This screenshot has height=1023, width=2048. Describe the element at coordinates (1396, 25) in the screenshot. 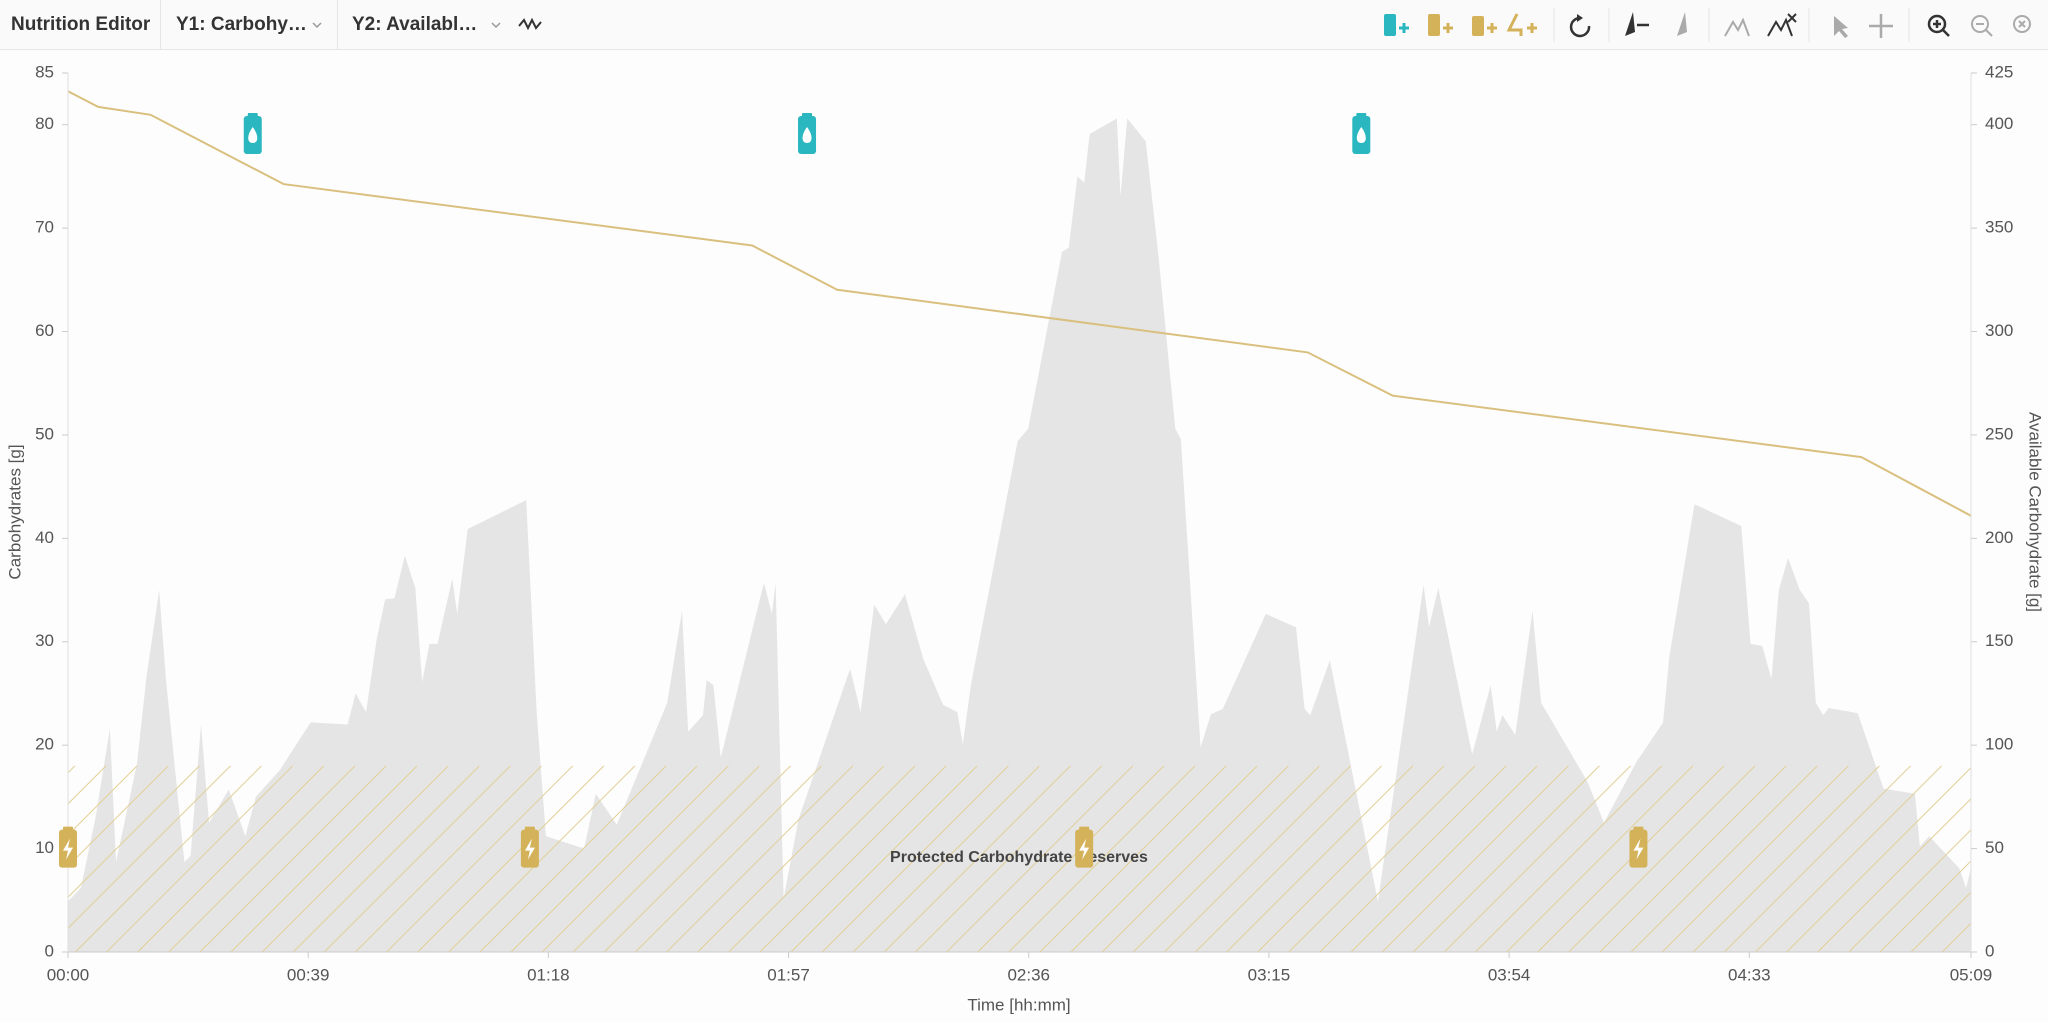

I see `add-drink` at that location.